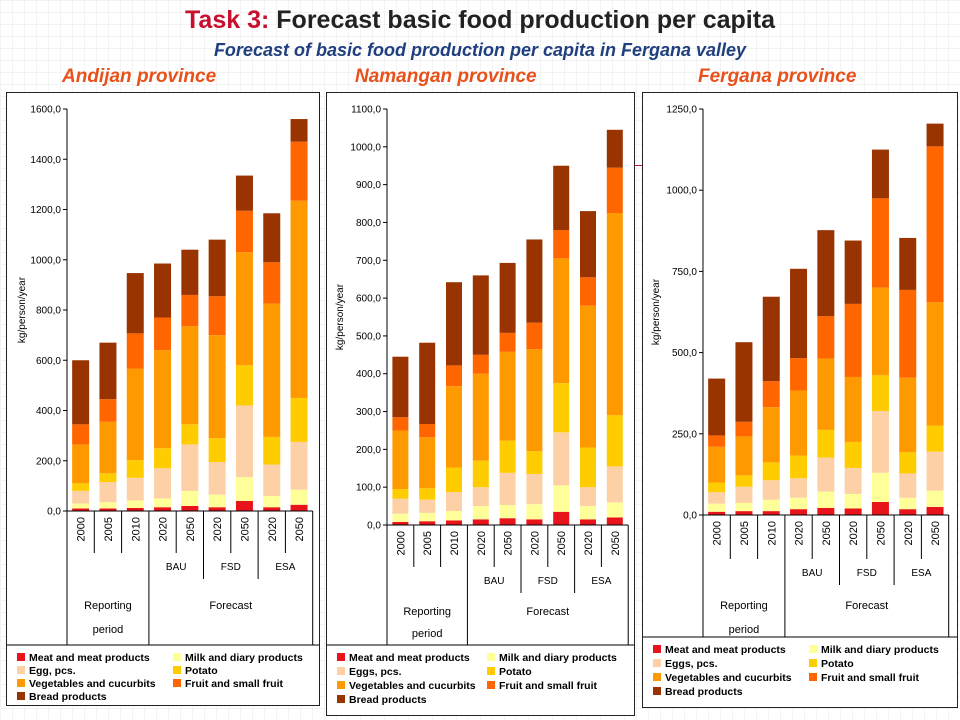 This screenshot has height=720, width=960. Describe the element at coordinates (427, 612) in the screenshot. I see `period-label: Reporting` at that location.